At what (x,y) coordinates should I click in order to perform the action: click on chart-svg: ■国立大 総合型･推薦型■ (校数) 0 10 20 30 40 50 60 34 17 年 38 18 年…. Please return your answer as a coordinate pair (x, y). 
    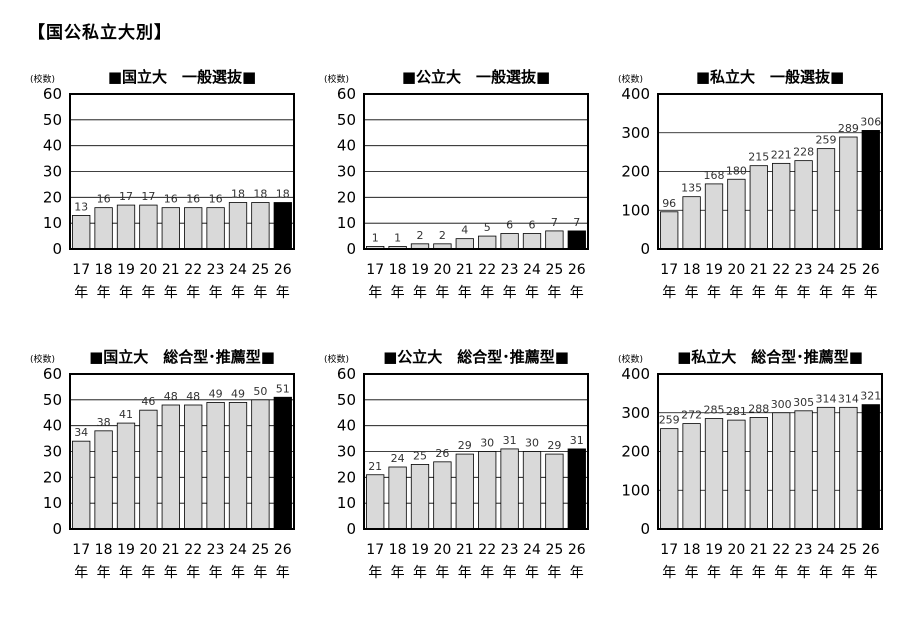
    Looking at the image, I should click on (162, 464).